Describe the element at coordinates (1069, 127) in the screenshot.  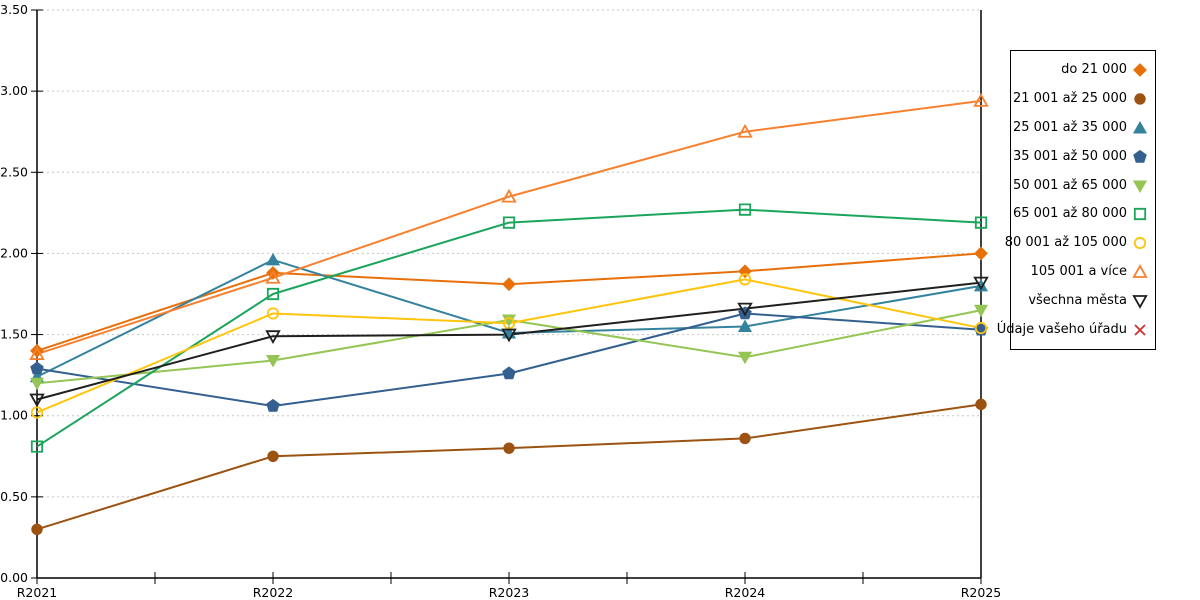
I see `legend-item-label: 25 001 až 35 000` at that location.